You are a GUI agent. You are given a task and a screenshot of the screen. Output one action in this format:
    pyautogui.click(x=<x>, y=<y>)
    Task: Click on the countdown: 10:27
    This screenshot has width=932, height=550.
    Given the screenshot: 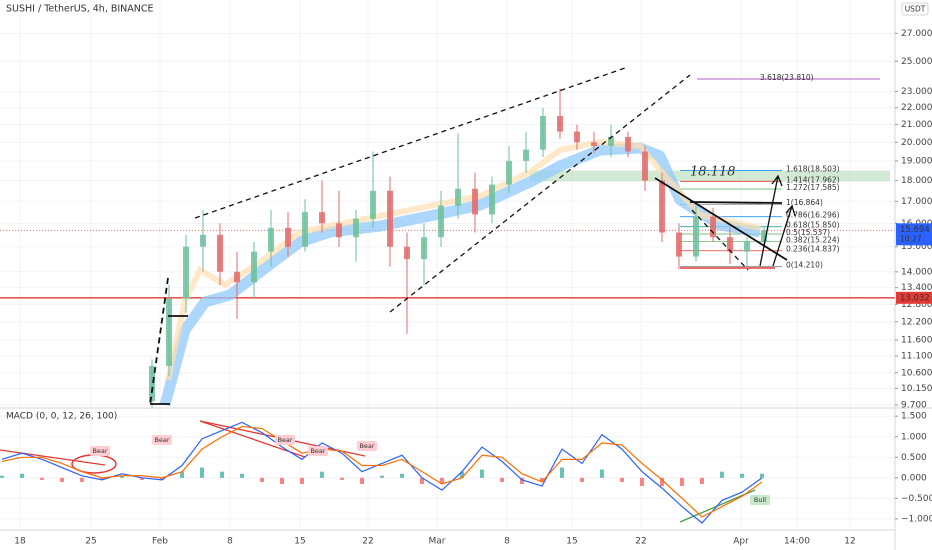 What is the action you would take?
    pyautogui.click(x=911, y=238)
    